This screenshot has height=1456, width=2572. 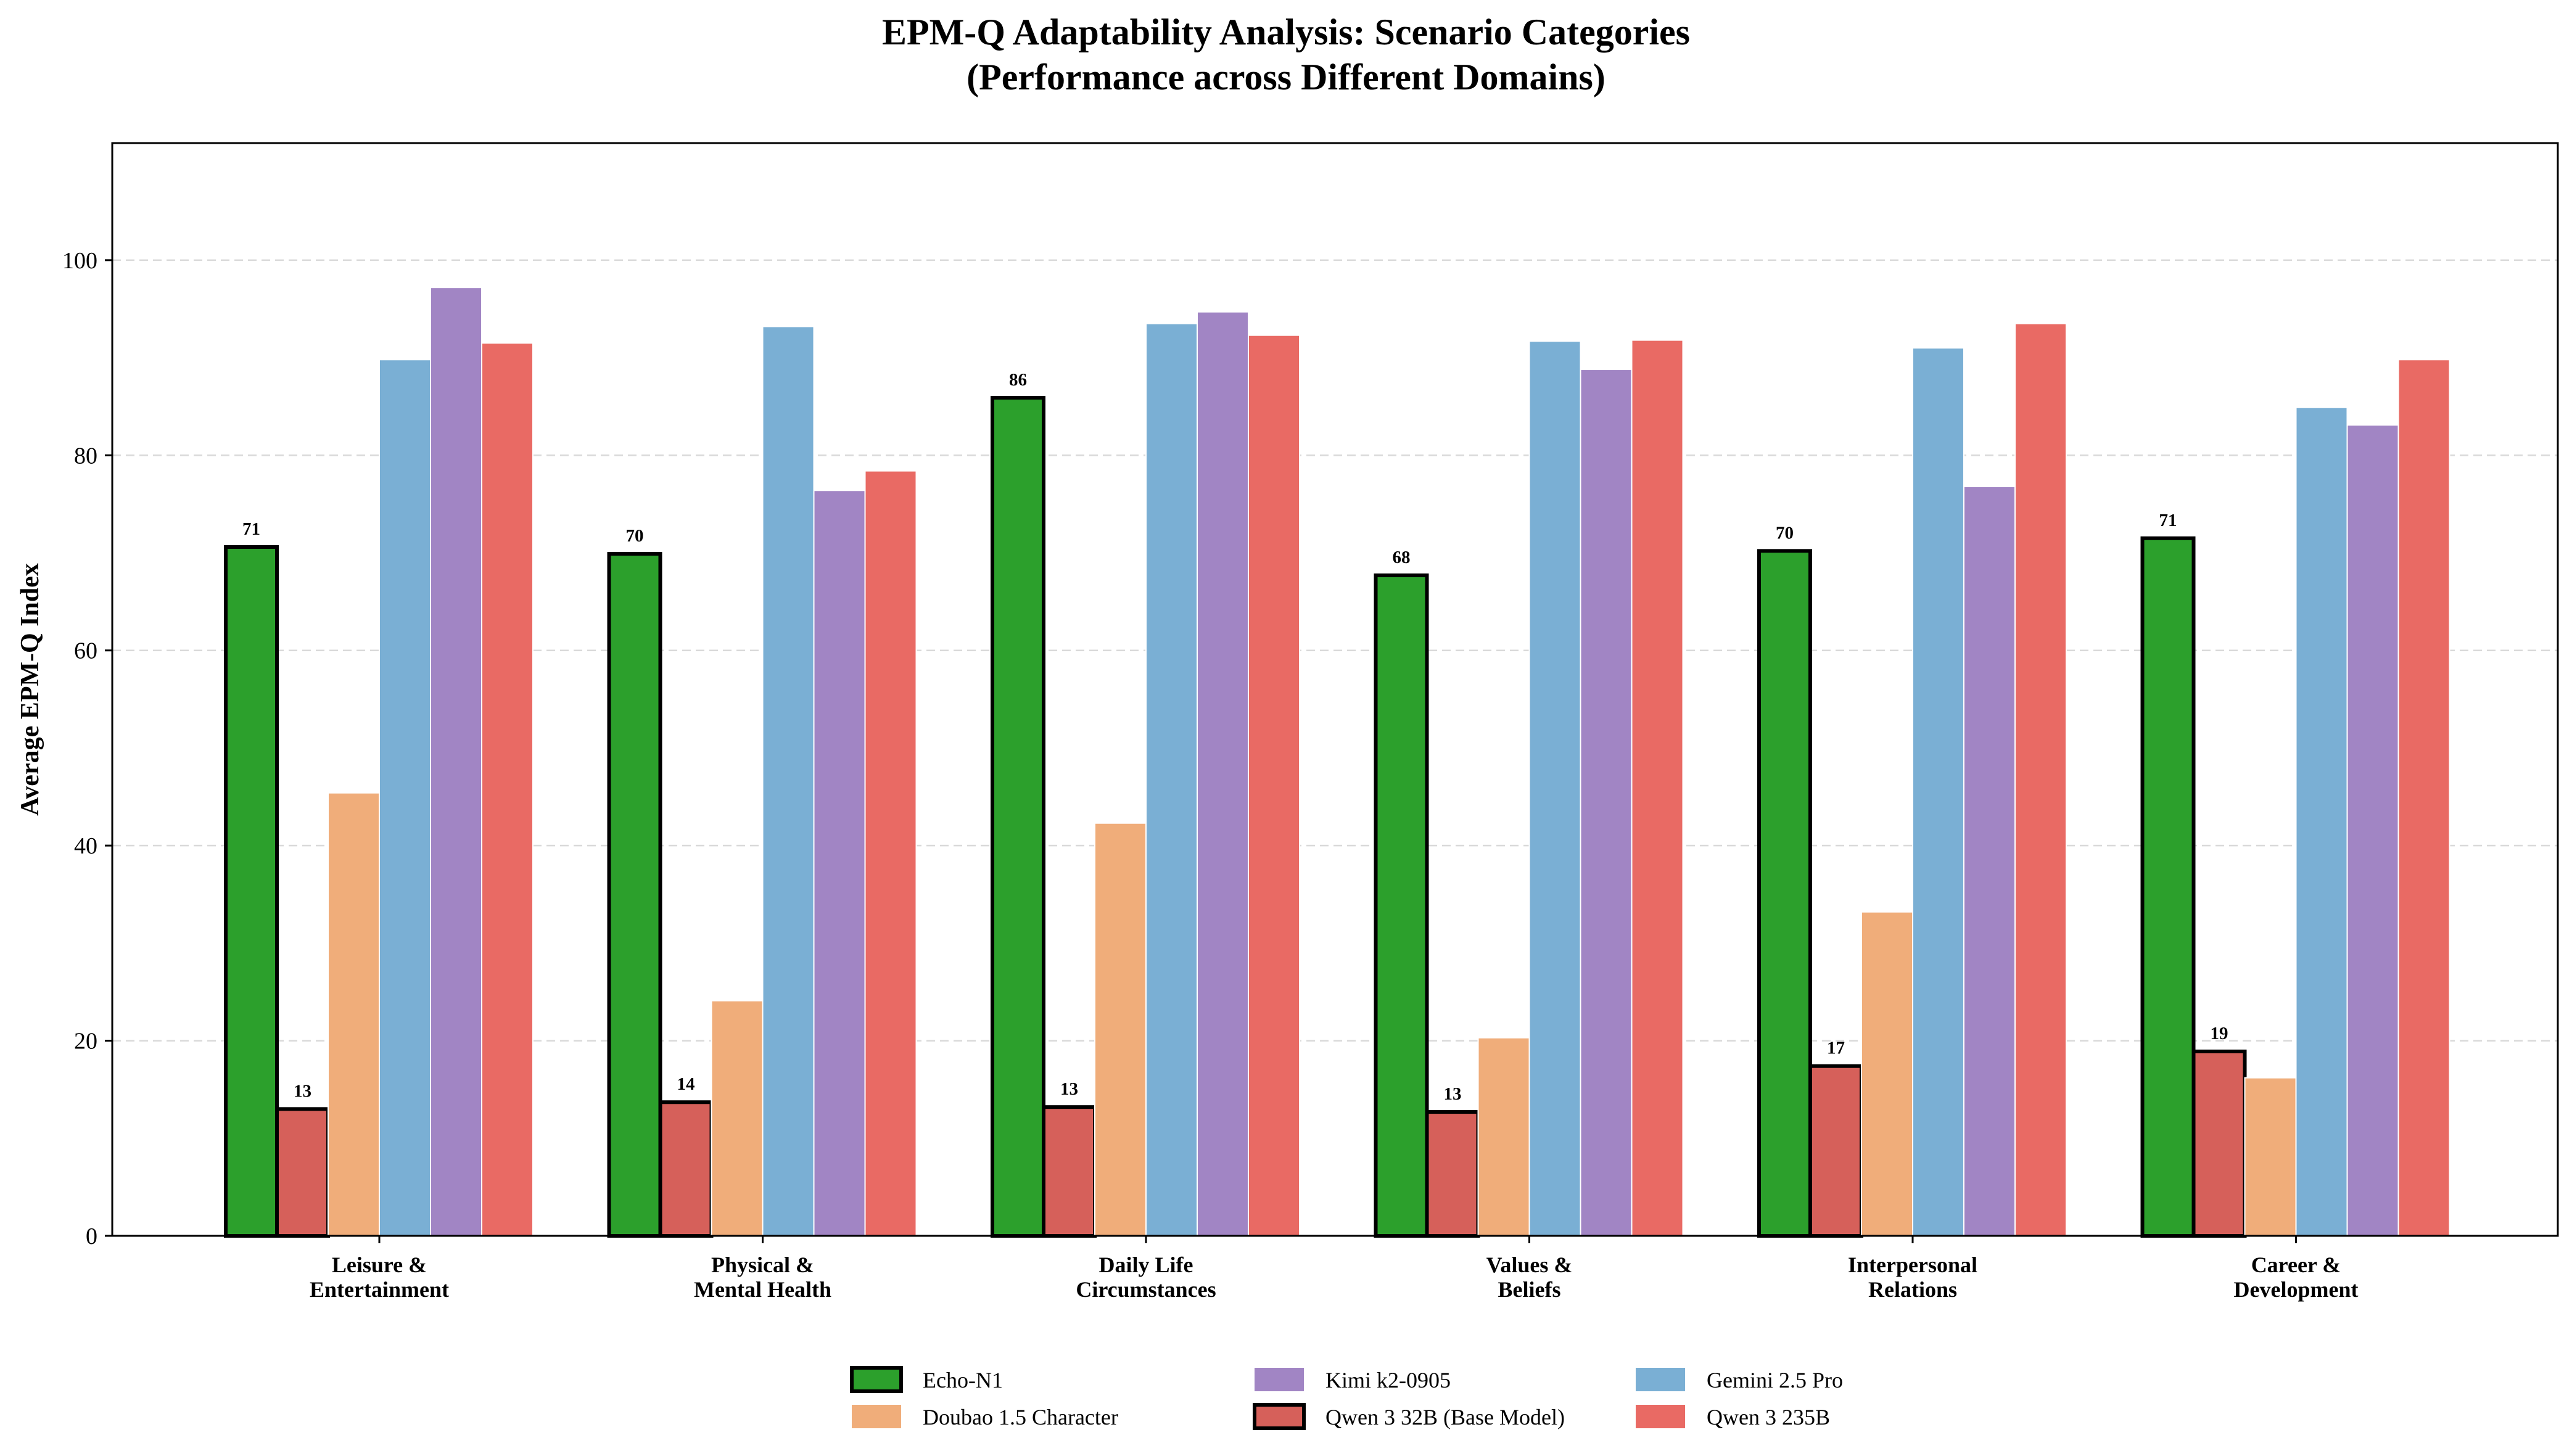 What do you see at coordinates (1768, 1417) in the screenshot?
I see `legend-label: Qwen 3 235B` at bounding box center [1768, 1417].